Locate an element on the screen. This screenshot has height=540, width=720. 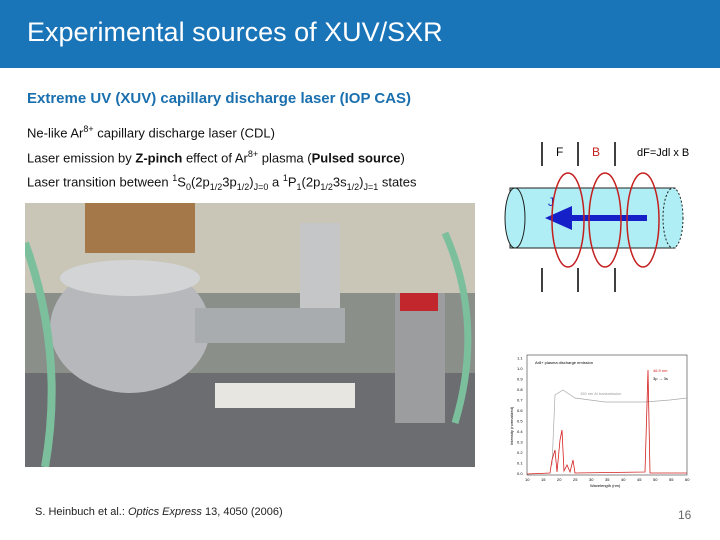
y-tick-label: 0.3 is located at coordinates (520, 442).